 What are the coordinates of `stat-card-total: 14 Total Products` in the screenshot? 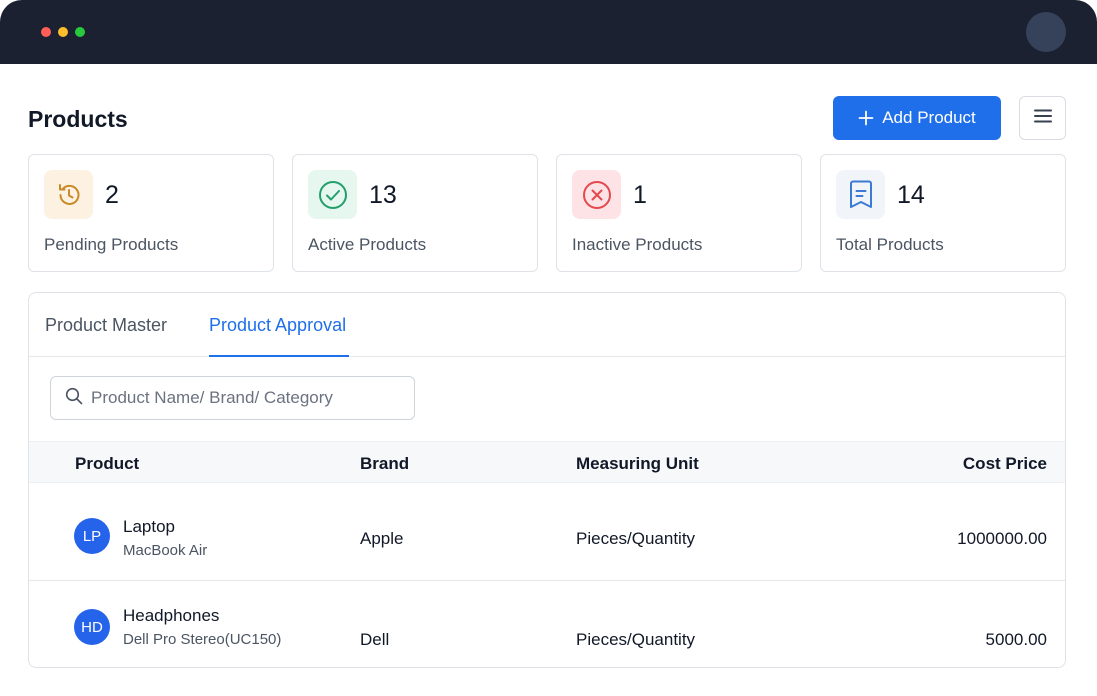 It's located at (943, 213).